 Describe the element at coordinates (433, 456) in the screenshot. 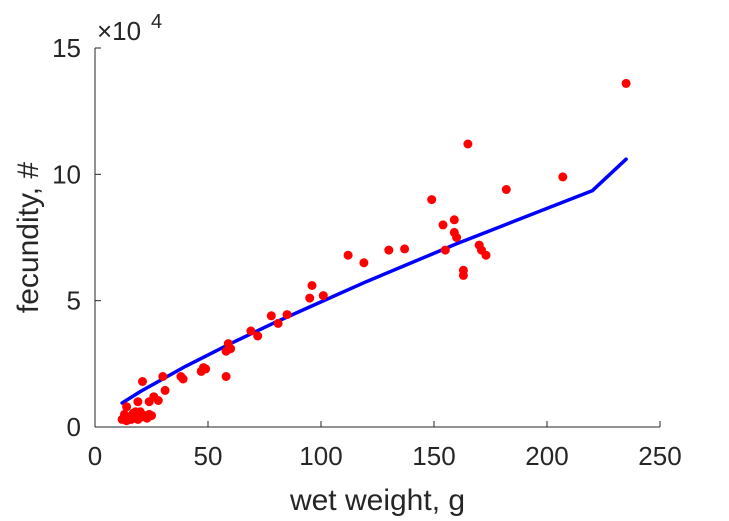

I see `x-tick-label: 150` at that location.